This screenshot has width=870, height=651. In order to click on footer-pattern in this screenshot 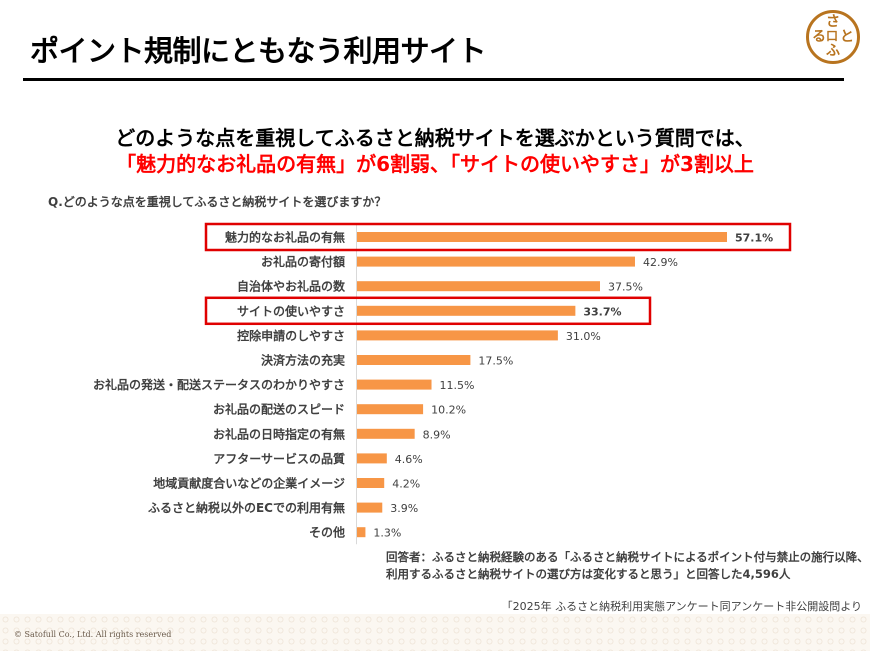, I will do `click(435, 632)`.